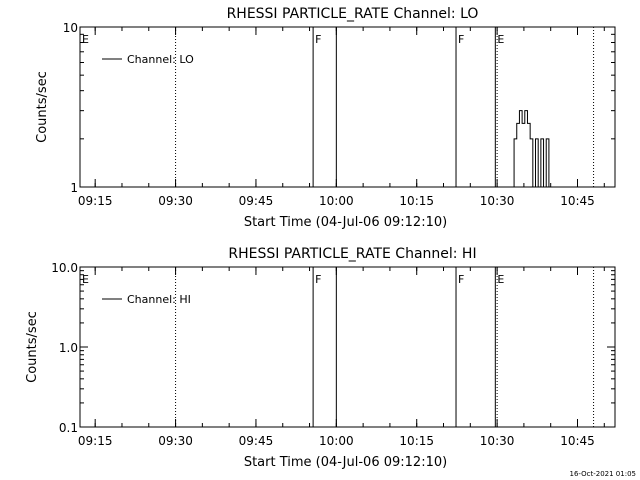 The height and width of the screenshot is (480, 640). I want to click on y-tick-label: 0.1, so click(68, 428).